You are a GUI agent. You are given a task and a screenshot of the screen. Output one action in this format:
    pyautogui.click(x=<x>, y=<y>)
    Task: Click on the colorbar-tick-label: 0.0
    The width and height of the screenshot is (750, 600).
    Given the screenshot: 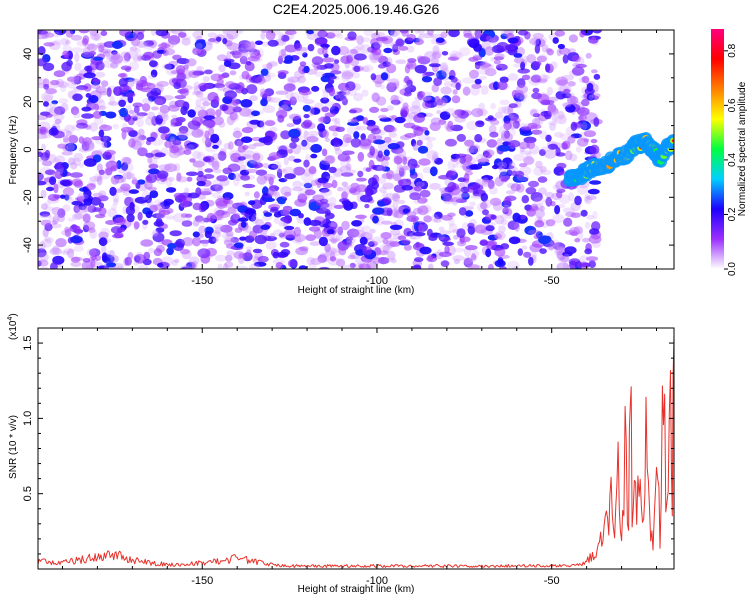 What is the action you would take?
    pyautogui.click(x=732, y=269)
    